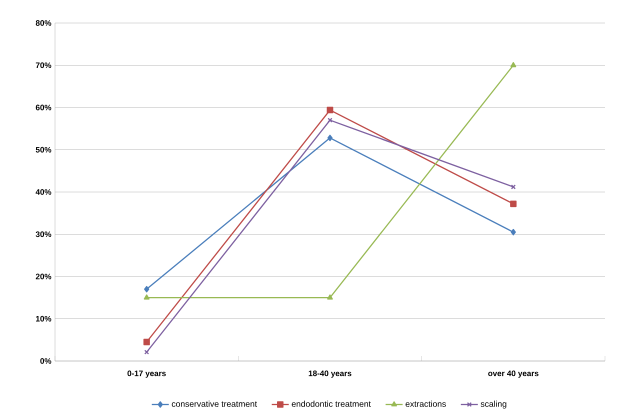 The height and width of the screenshot is (414, 621). I want to click on legend-label: conservative treatment, so click(215, 403).